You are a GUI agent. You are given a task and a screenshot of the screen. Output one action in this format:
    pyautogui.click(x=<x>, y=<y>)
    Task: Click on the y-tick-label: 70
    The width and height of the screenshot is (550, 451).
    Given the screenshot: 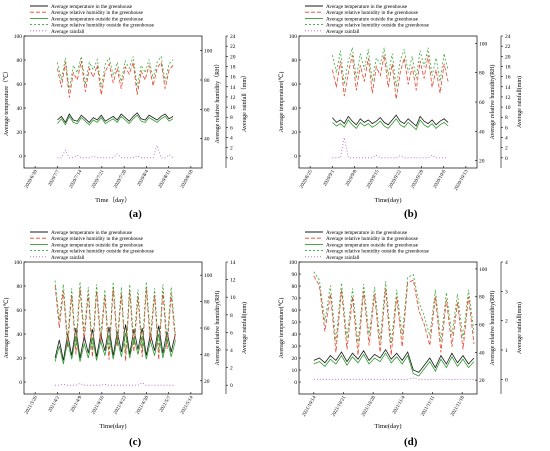 What is the action you would take?
    pyautogui.click(x=295, y=299)
    